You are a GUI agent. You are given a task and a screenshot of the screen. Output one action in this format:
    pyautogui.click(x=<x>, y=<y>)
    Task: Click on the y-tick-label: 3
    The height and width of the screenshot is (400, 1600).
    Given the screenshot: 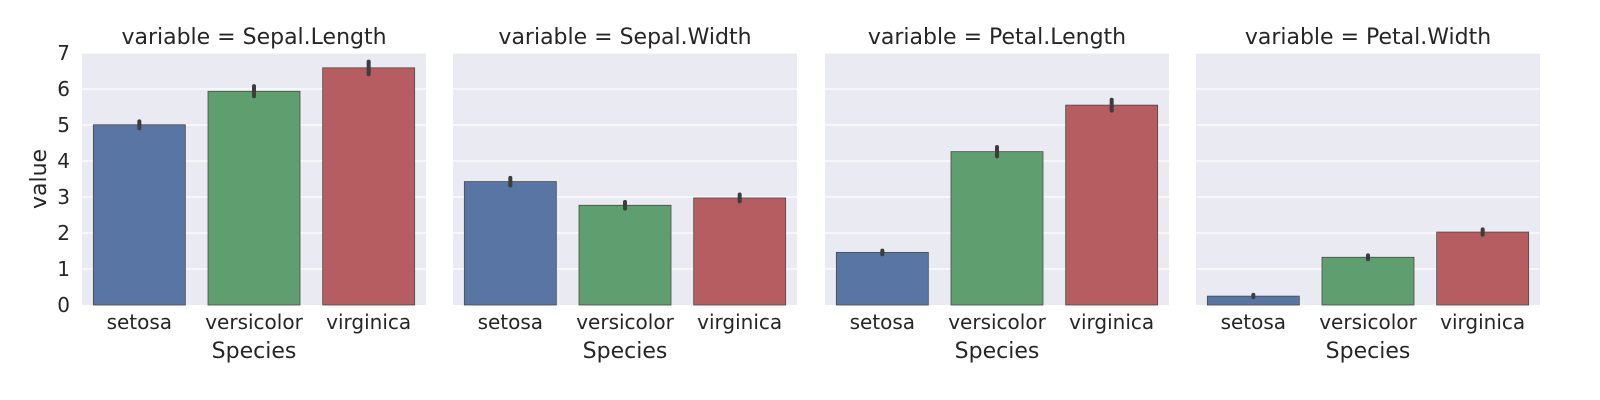 What is the action you would take?
    pyautogui.click(x=63, y=197)
    